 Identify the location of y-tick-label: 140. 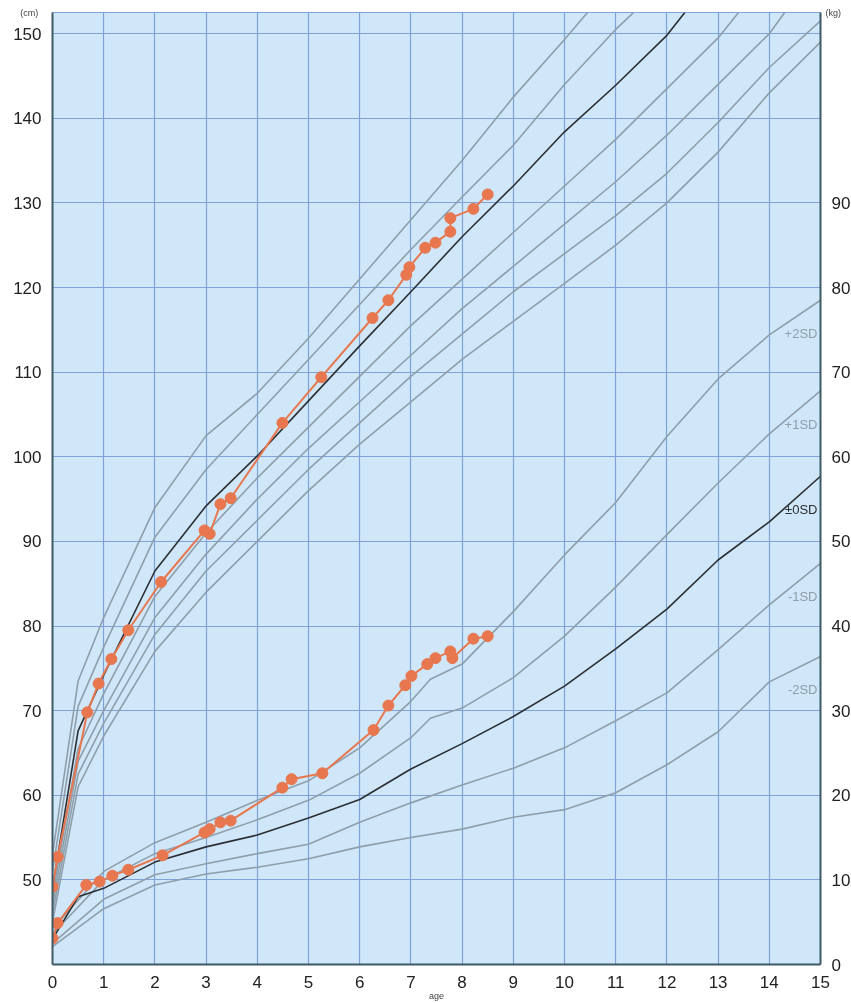
(27, 119).